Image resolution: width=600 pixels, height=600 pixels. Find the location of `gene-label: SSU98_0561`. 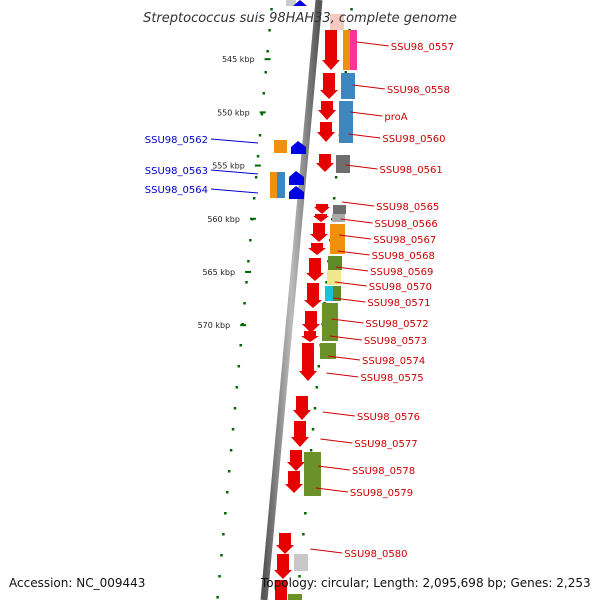

gene-label: SSU98_0561 is located at coordinates (411, 170).